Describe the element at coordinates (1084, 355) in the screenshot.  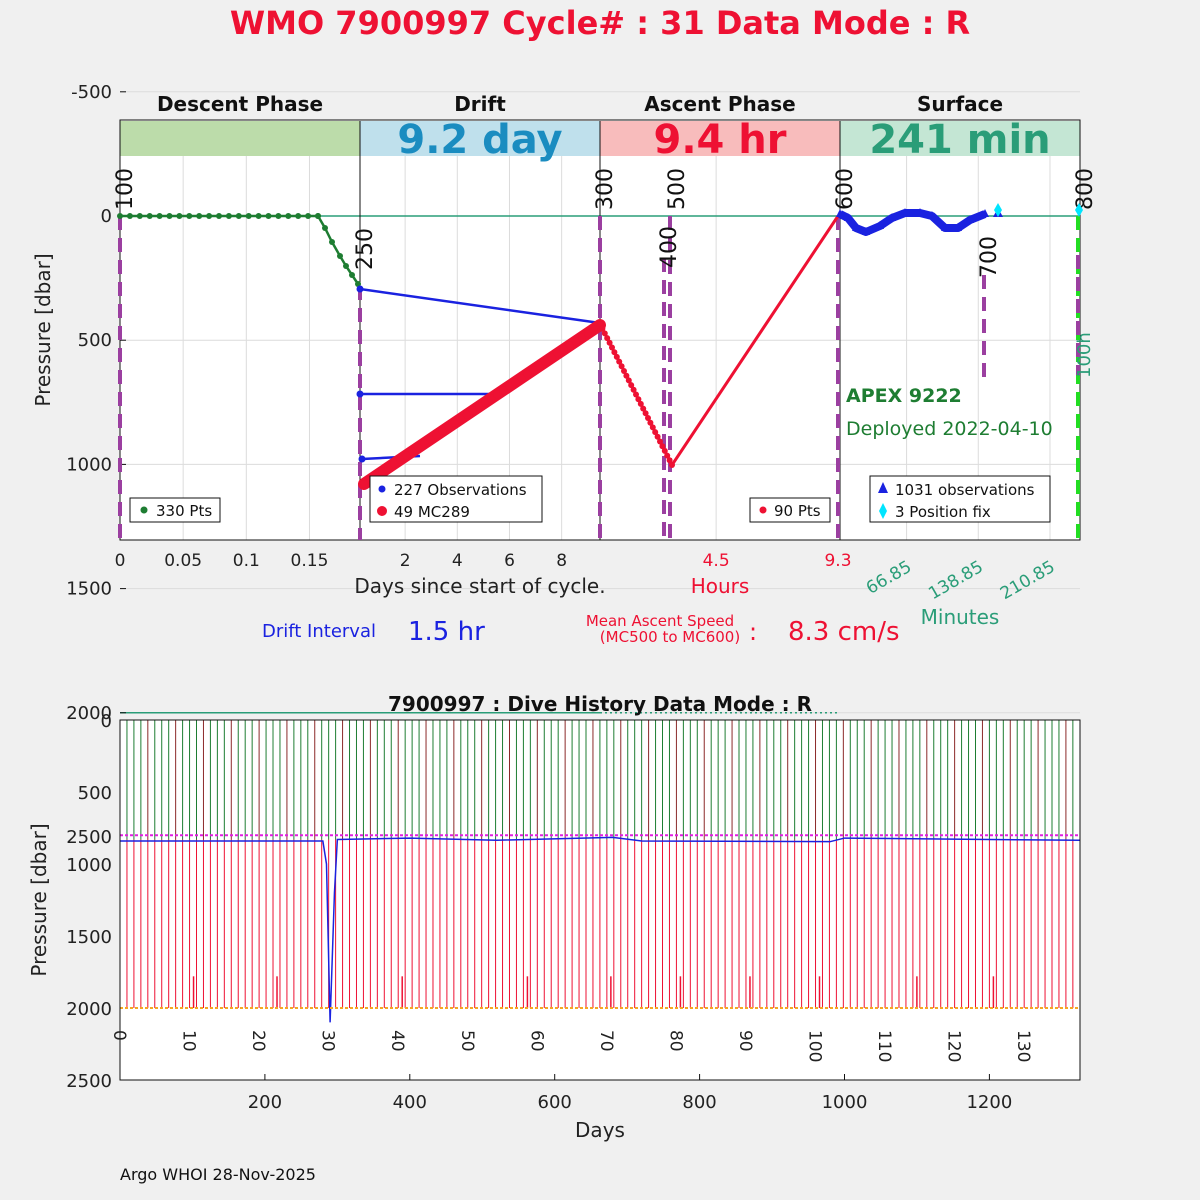
I see `mc-label-100h: 100h` at that location.